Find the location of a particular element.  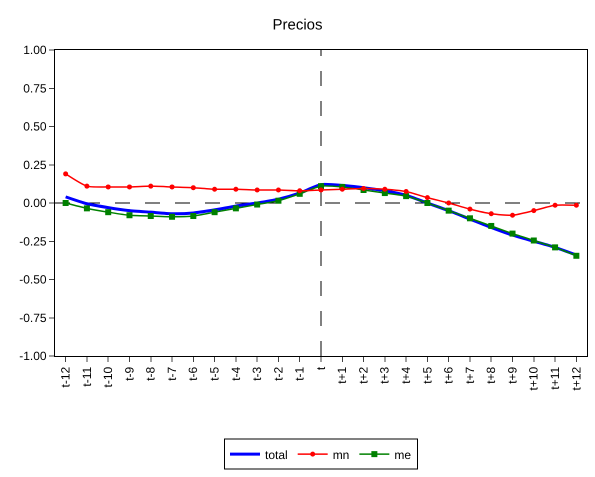

x-tick-label: t-2 is located at coordinates (278, 373).